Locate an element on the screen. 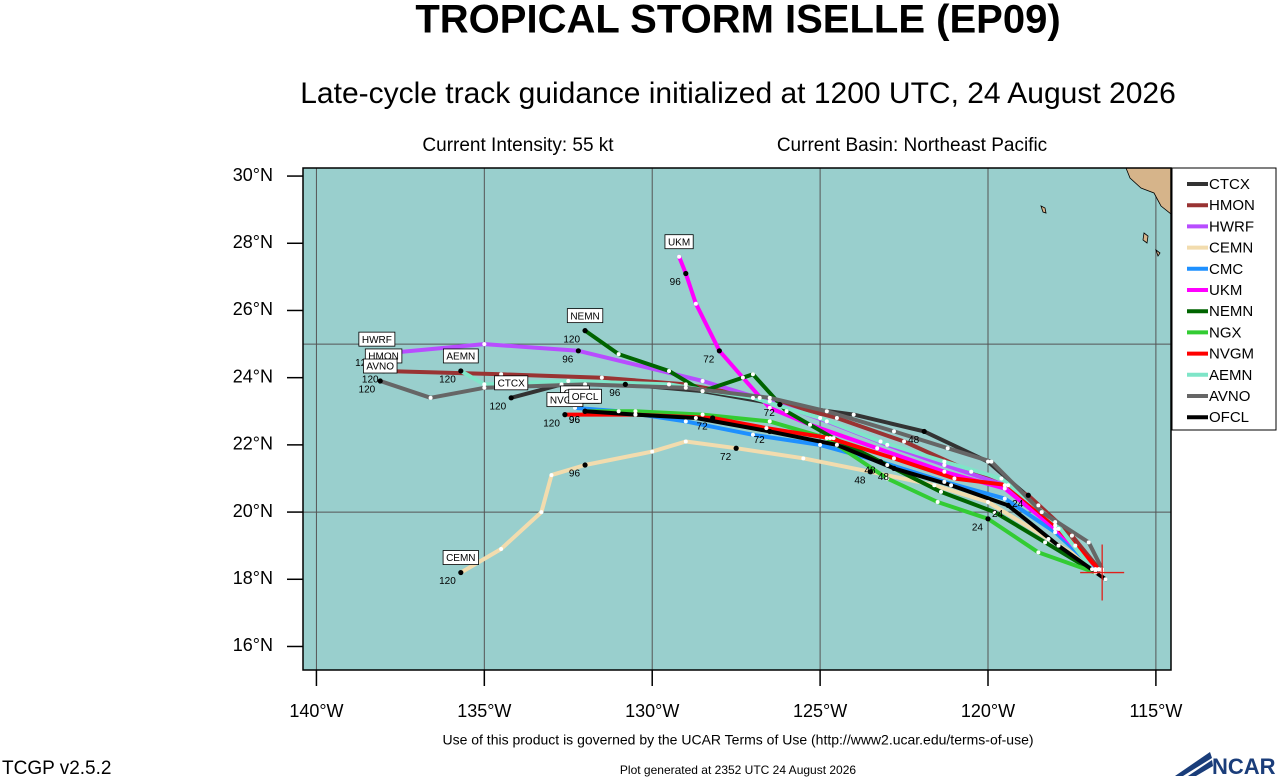 Image resolution: width=1277 pixels, height=780 pixels. y-tick-label: 18°N is located at coordinates (253, 578).